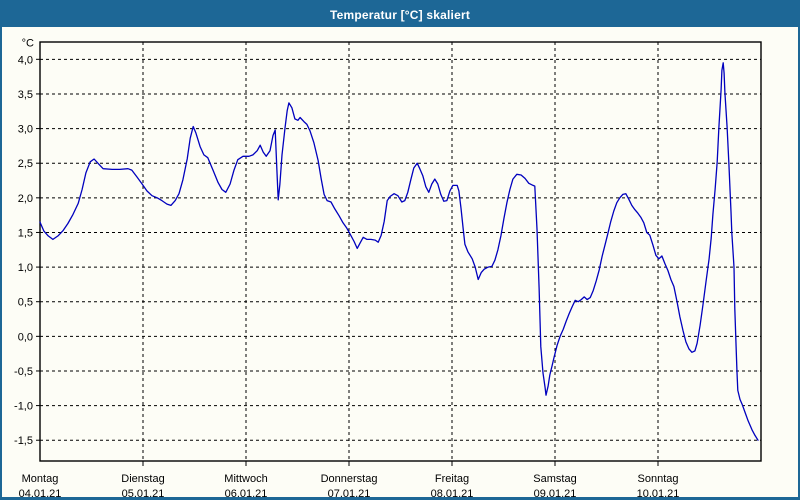  I want to click on x-date-label: 08.01.21, so click(452, 493).